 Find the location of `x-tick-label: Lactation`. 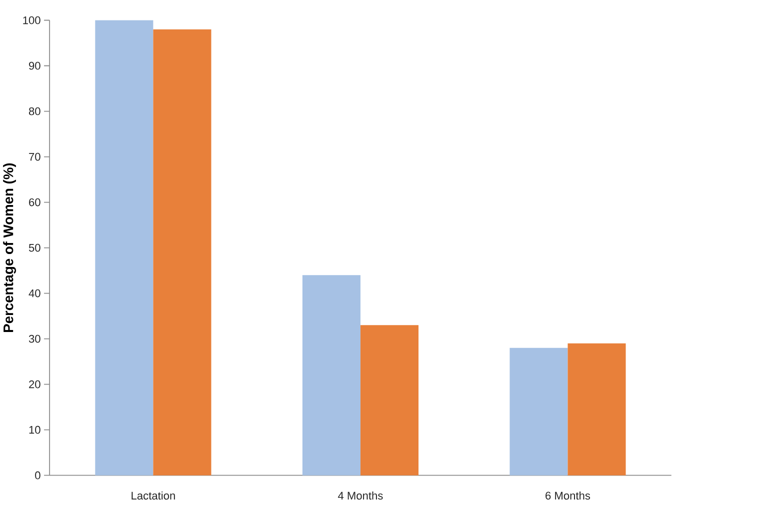

x-tick-label: Lactation is located at coordinates (153, 496).